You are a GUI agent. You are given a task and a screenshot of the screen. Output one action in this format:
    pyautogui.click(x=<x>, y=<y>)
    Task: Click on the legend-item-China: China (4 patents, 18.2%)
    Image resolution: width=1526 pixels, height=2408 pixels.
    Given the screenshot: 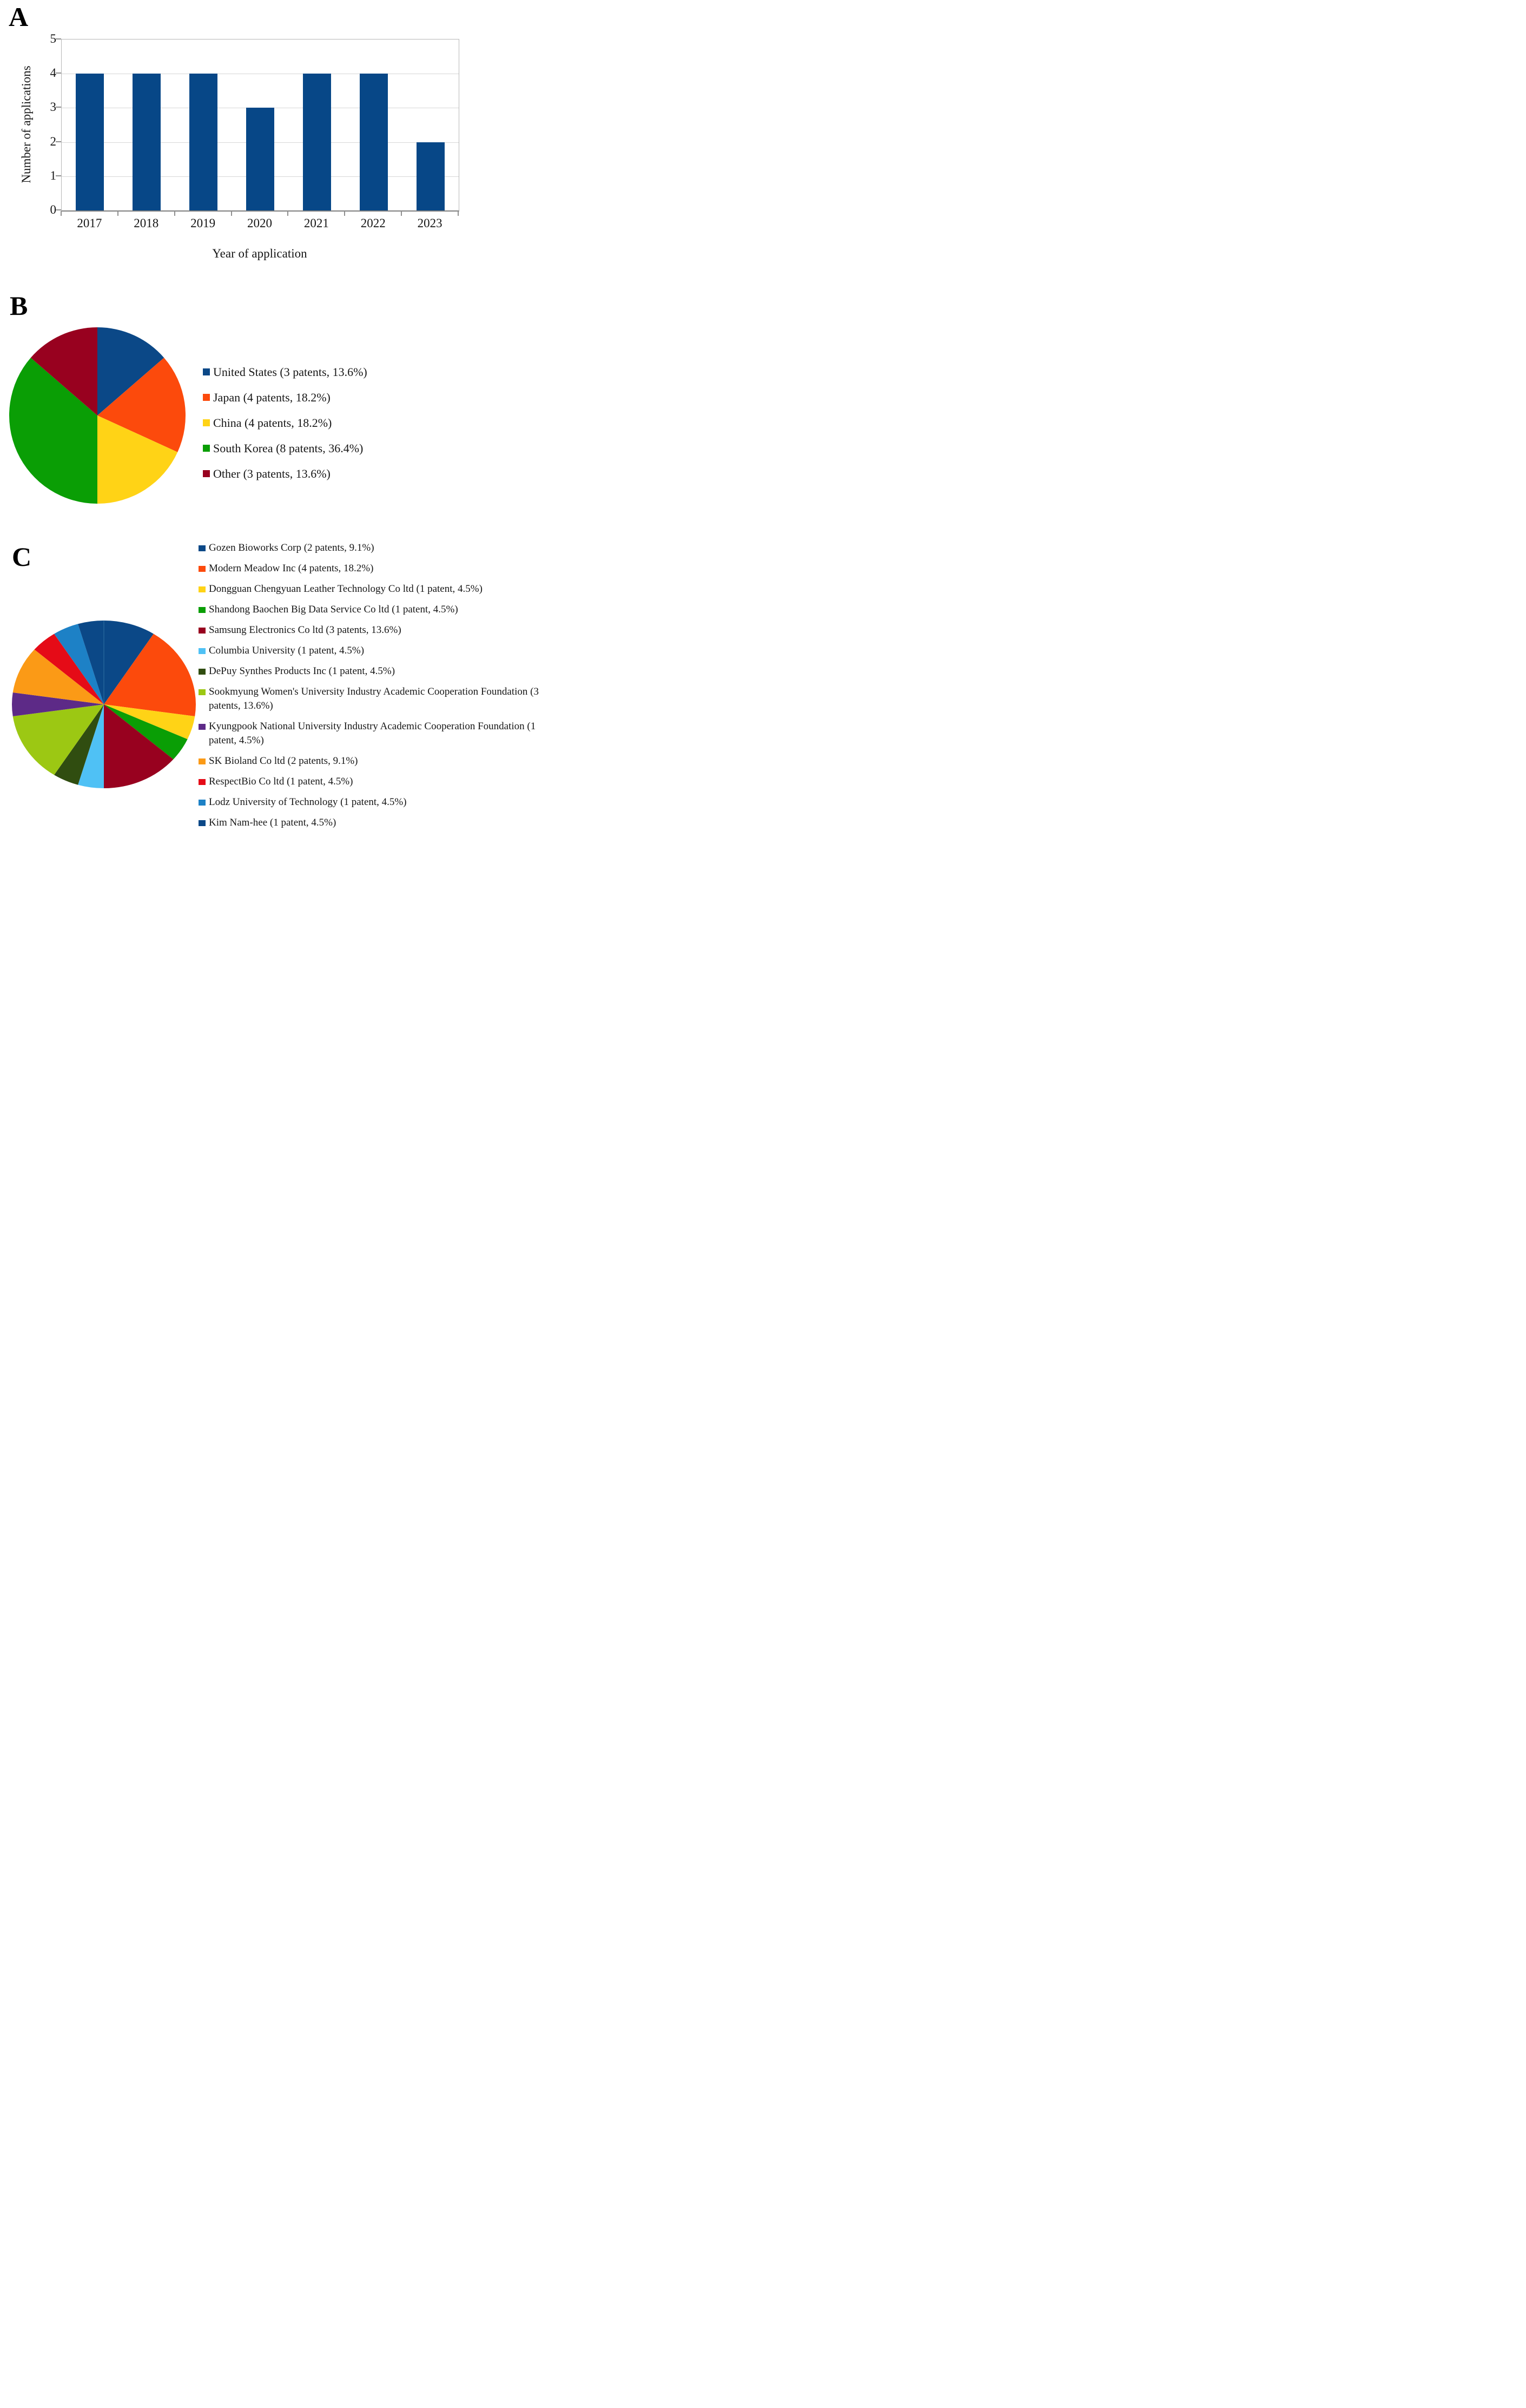 What is the action you would take?
    pyautogui.click(x=300, y=422)
    